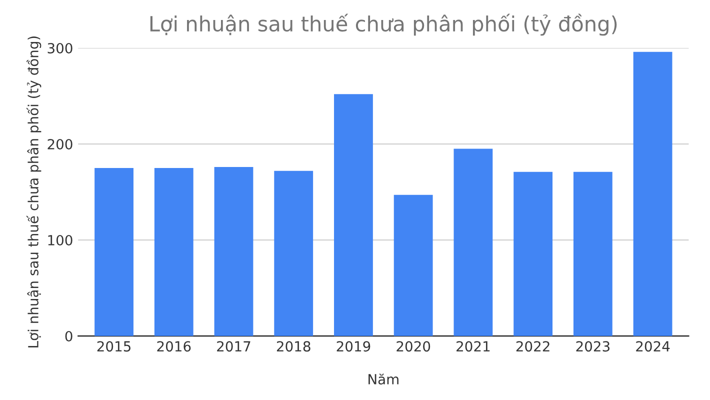 The image size is (710, 400). I want to click on x-axis-title: Năm, so click(383, 379).